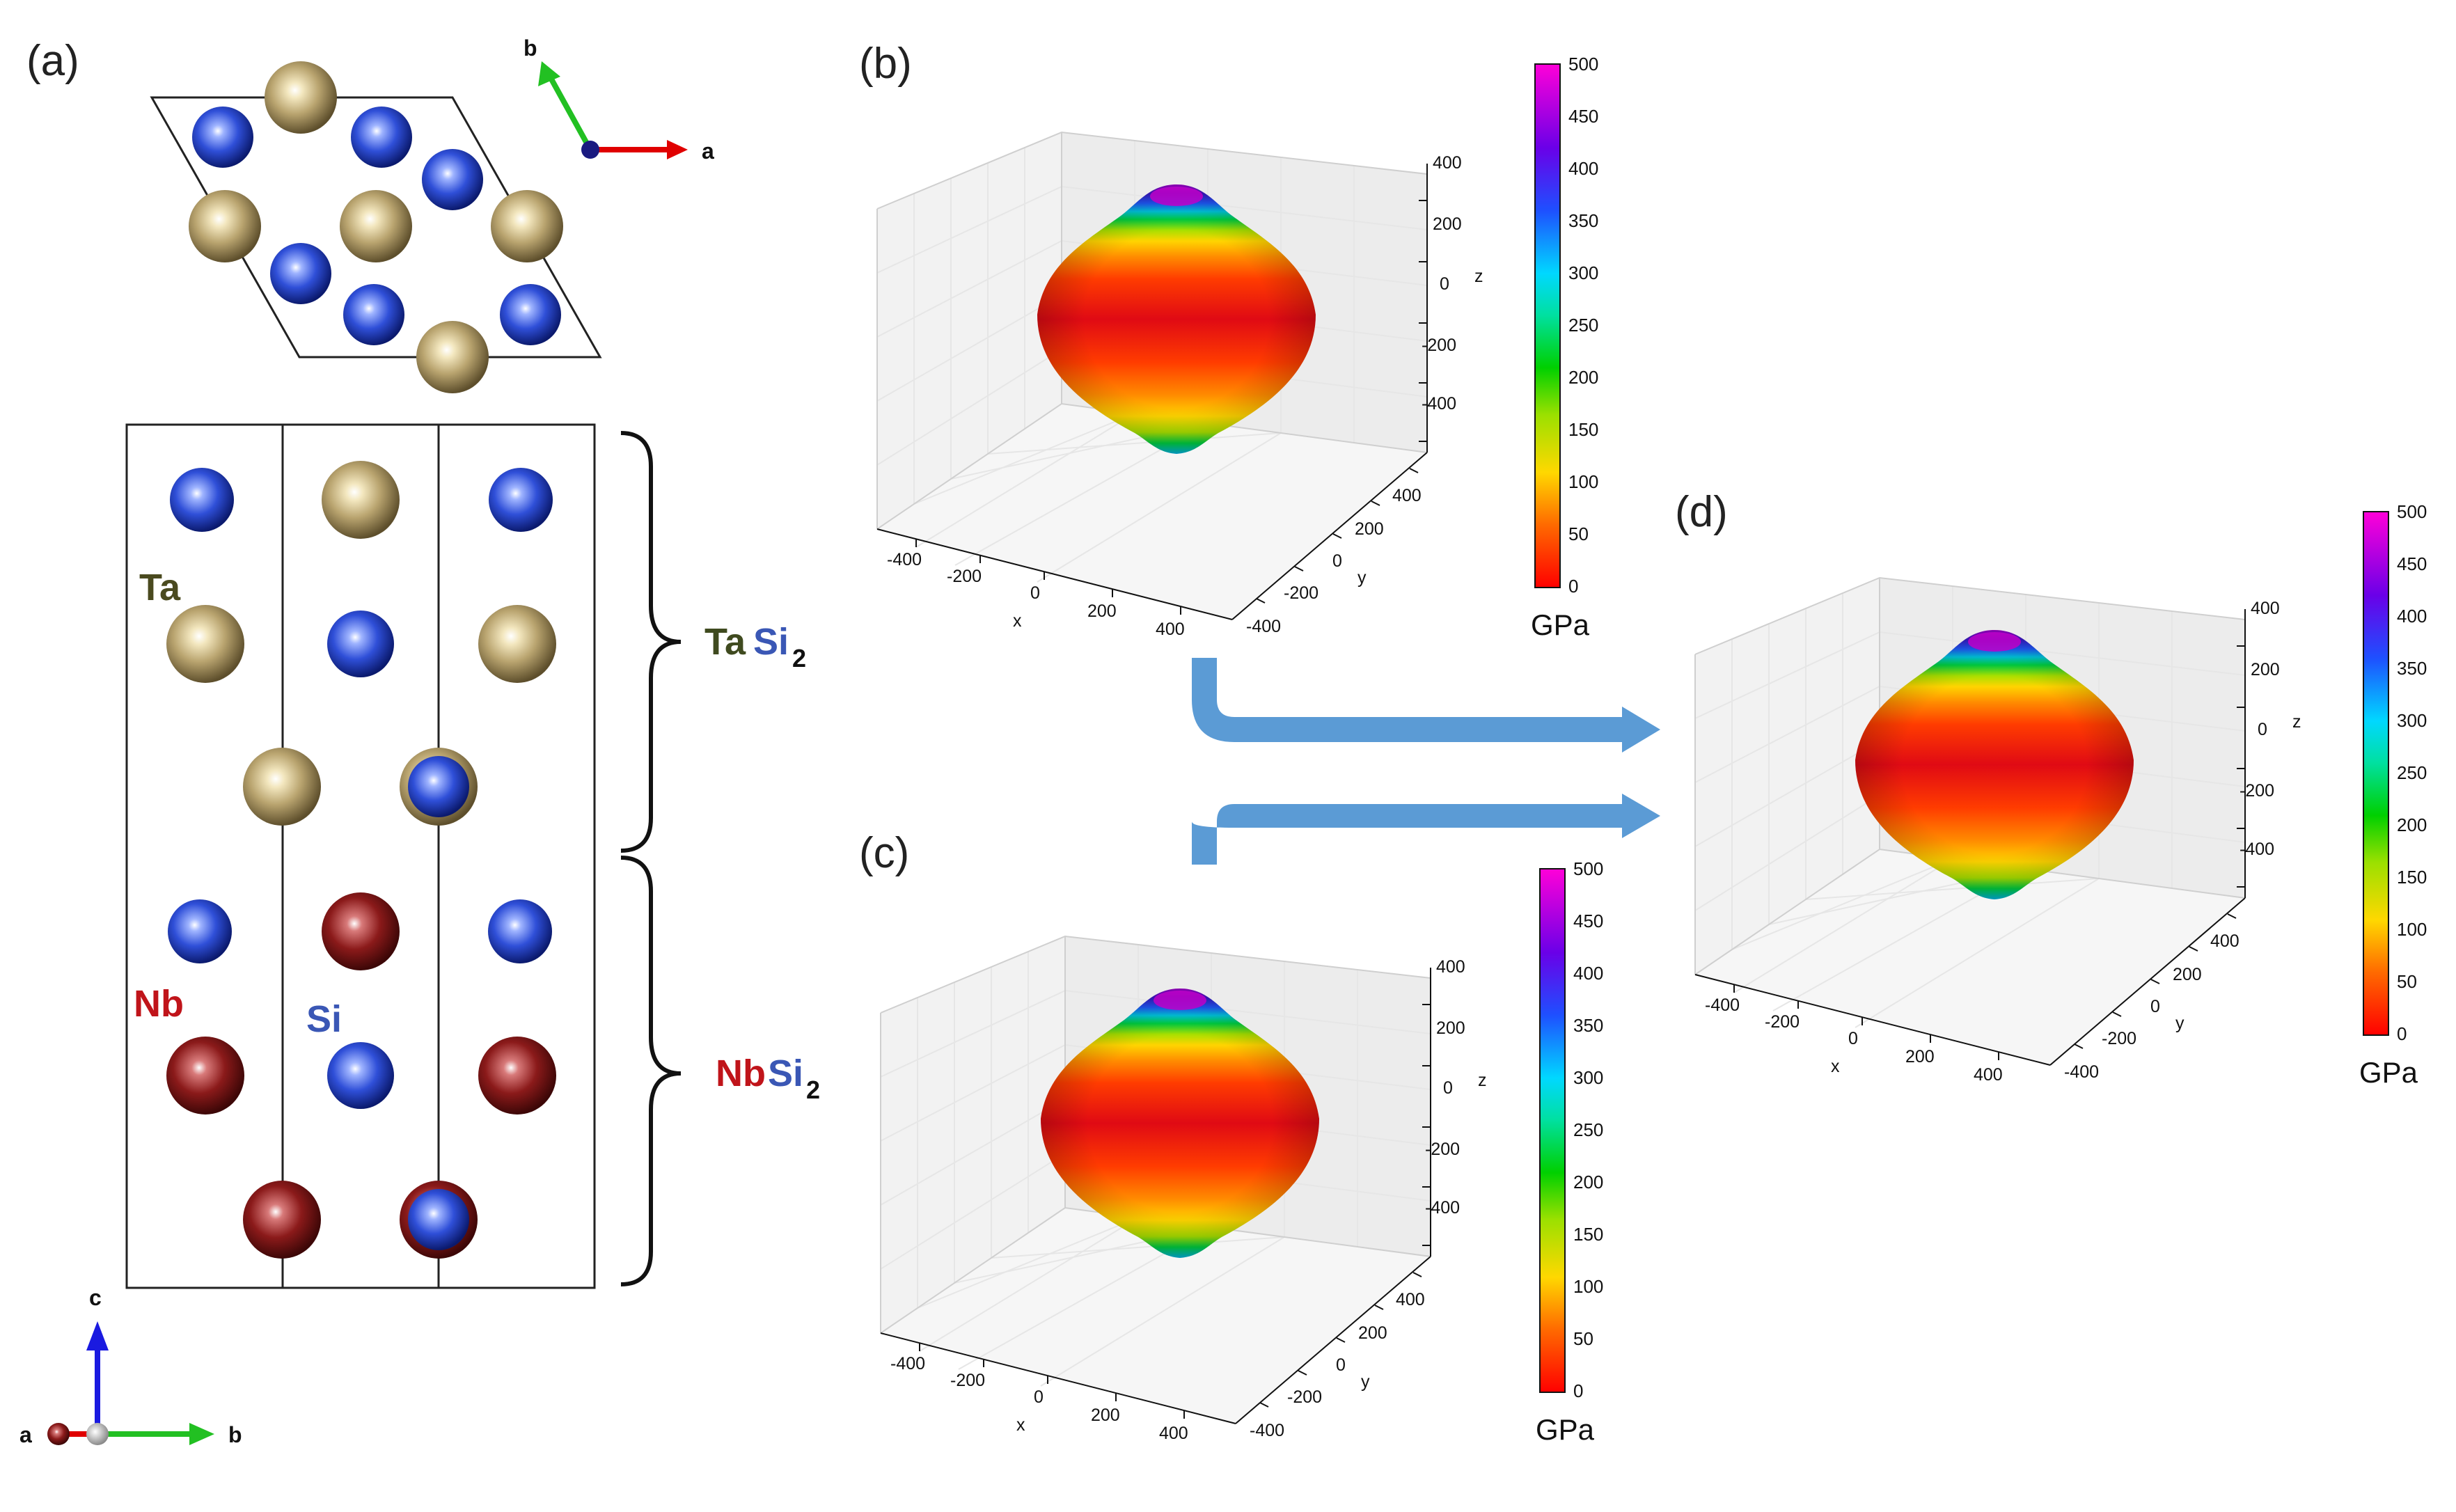 The height and width of the screenshot is (1512, 2456). I want to click on axis-label-b-bottom: b, so click(235, 1434).